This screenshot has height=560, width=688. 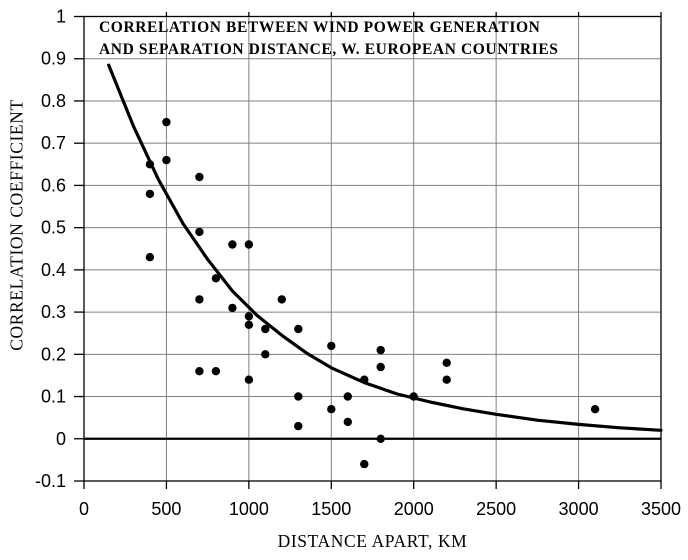 I want to click on y-tick-label: 0.6, so click(x=53, y=185).